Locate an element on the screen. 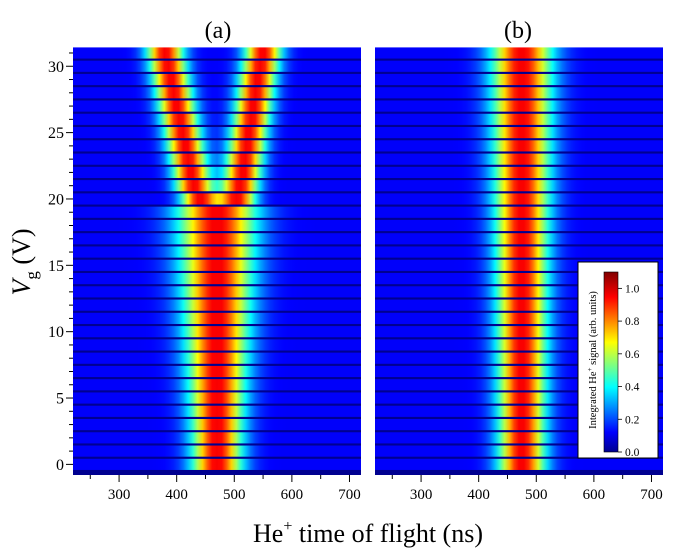  colorbar-gradient is located at coordinates (611, 362).